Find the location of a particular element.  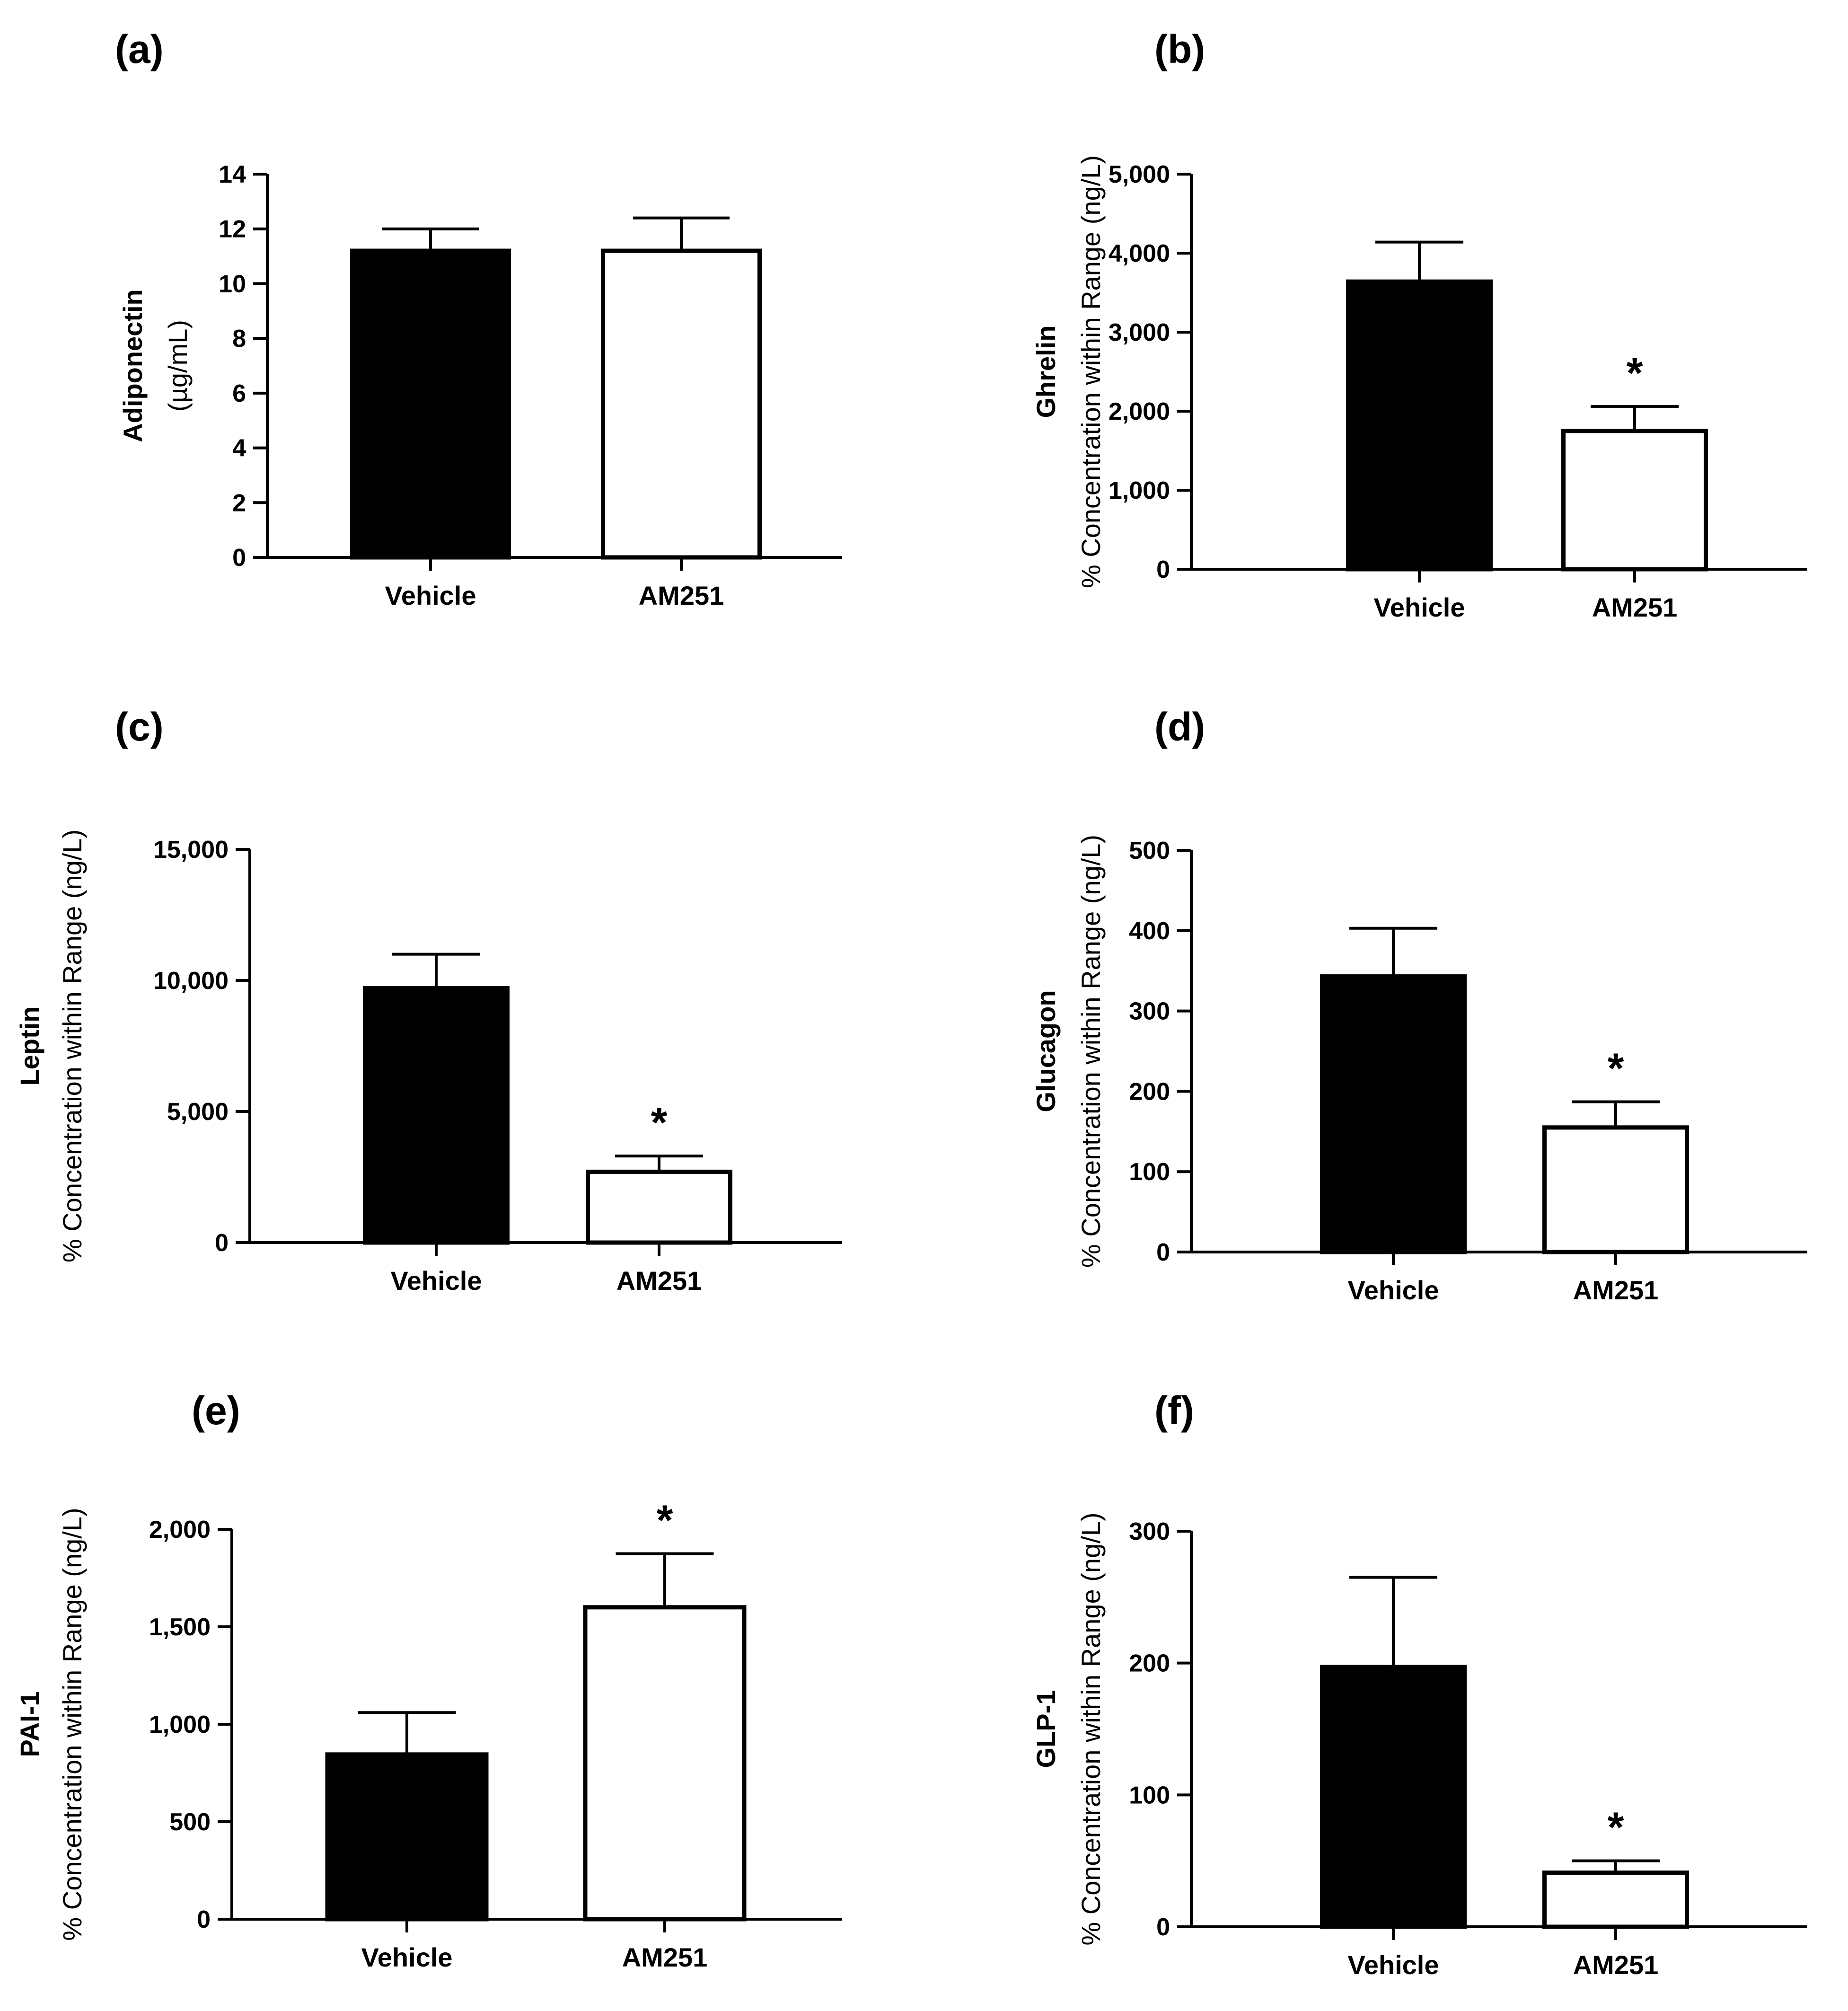

y-axis-title: Adiponectin is located at coordinates (133, 365).